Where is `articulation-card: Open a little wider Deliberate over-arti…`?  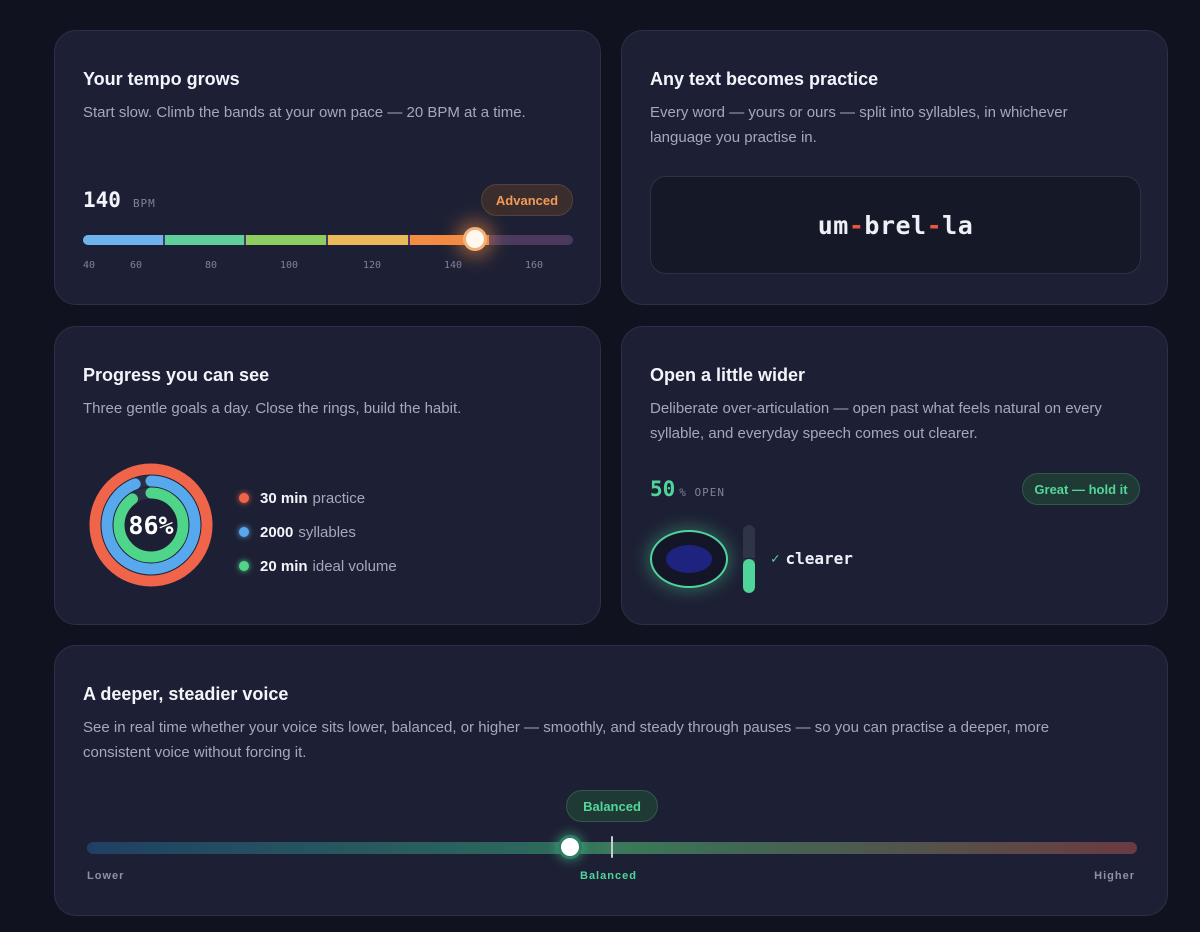 articulation-card: Open a little wider Deliberate over-arti… is located at coordinates (894, 475).